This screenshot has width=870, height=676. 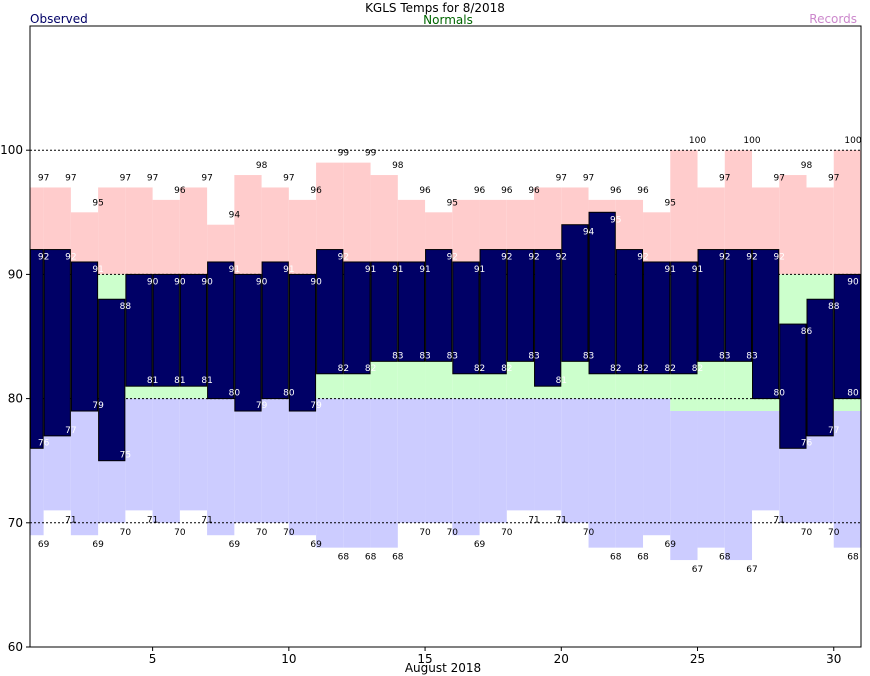 I want to click on y-tick-label: 90, so click(x=15, y=274).